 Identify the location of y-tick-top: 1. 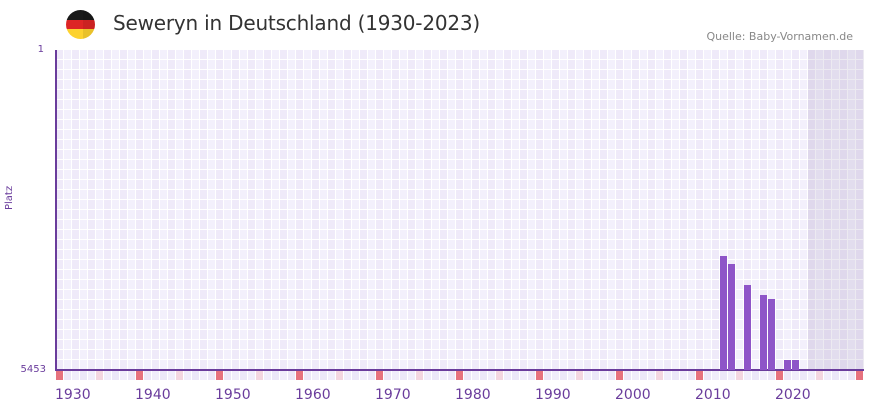
(40, 49).